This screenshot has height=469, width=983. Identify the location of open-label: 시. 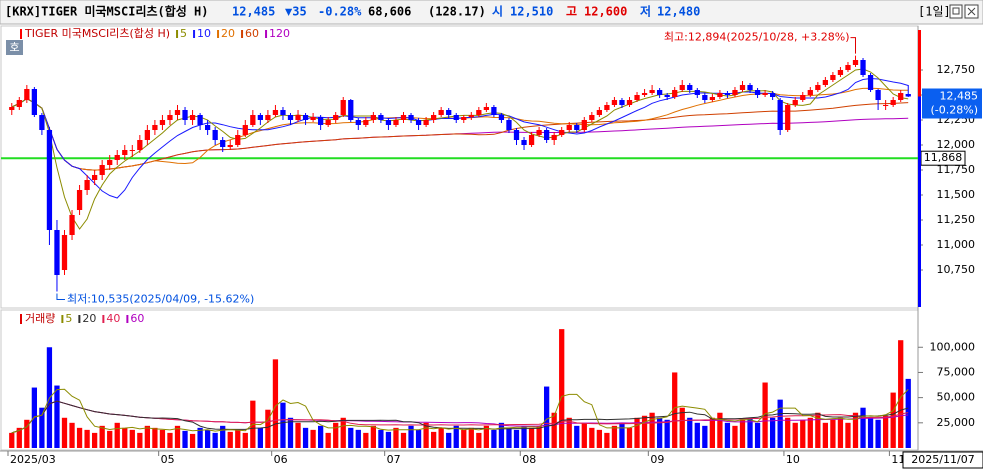
(497, 12).